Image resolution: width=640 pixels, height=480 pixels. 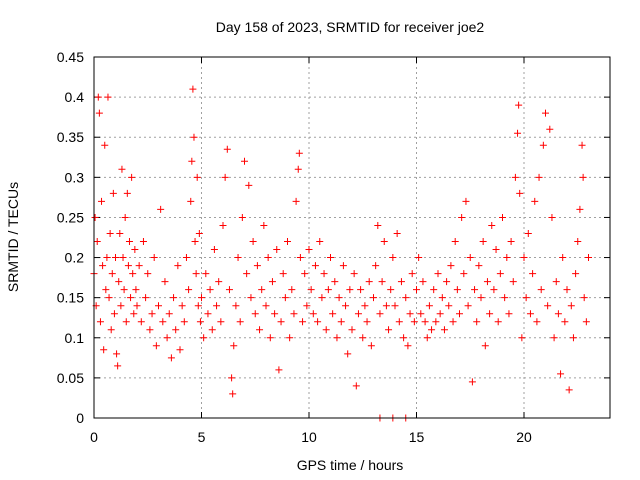 What do you see at coordinates (80, 418) in the screenshot?
I see `y-tick-label: 0` at bounding box center [80, 418].